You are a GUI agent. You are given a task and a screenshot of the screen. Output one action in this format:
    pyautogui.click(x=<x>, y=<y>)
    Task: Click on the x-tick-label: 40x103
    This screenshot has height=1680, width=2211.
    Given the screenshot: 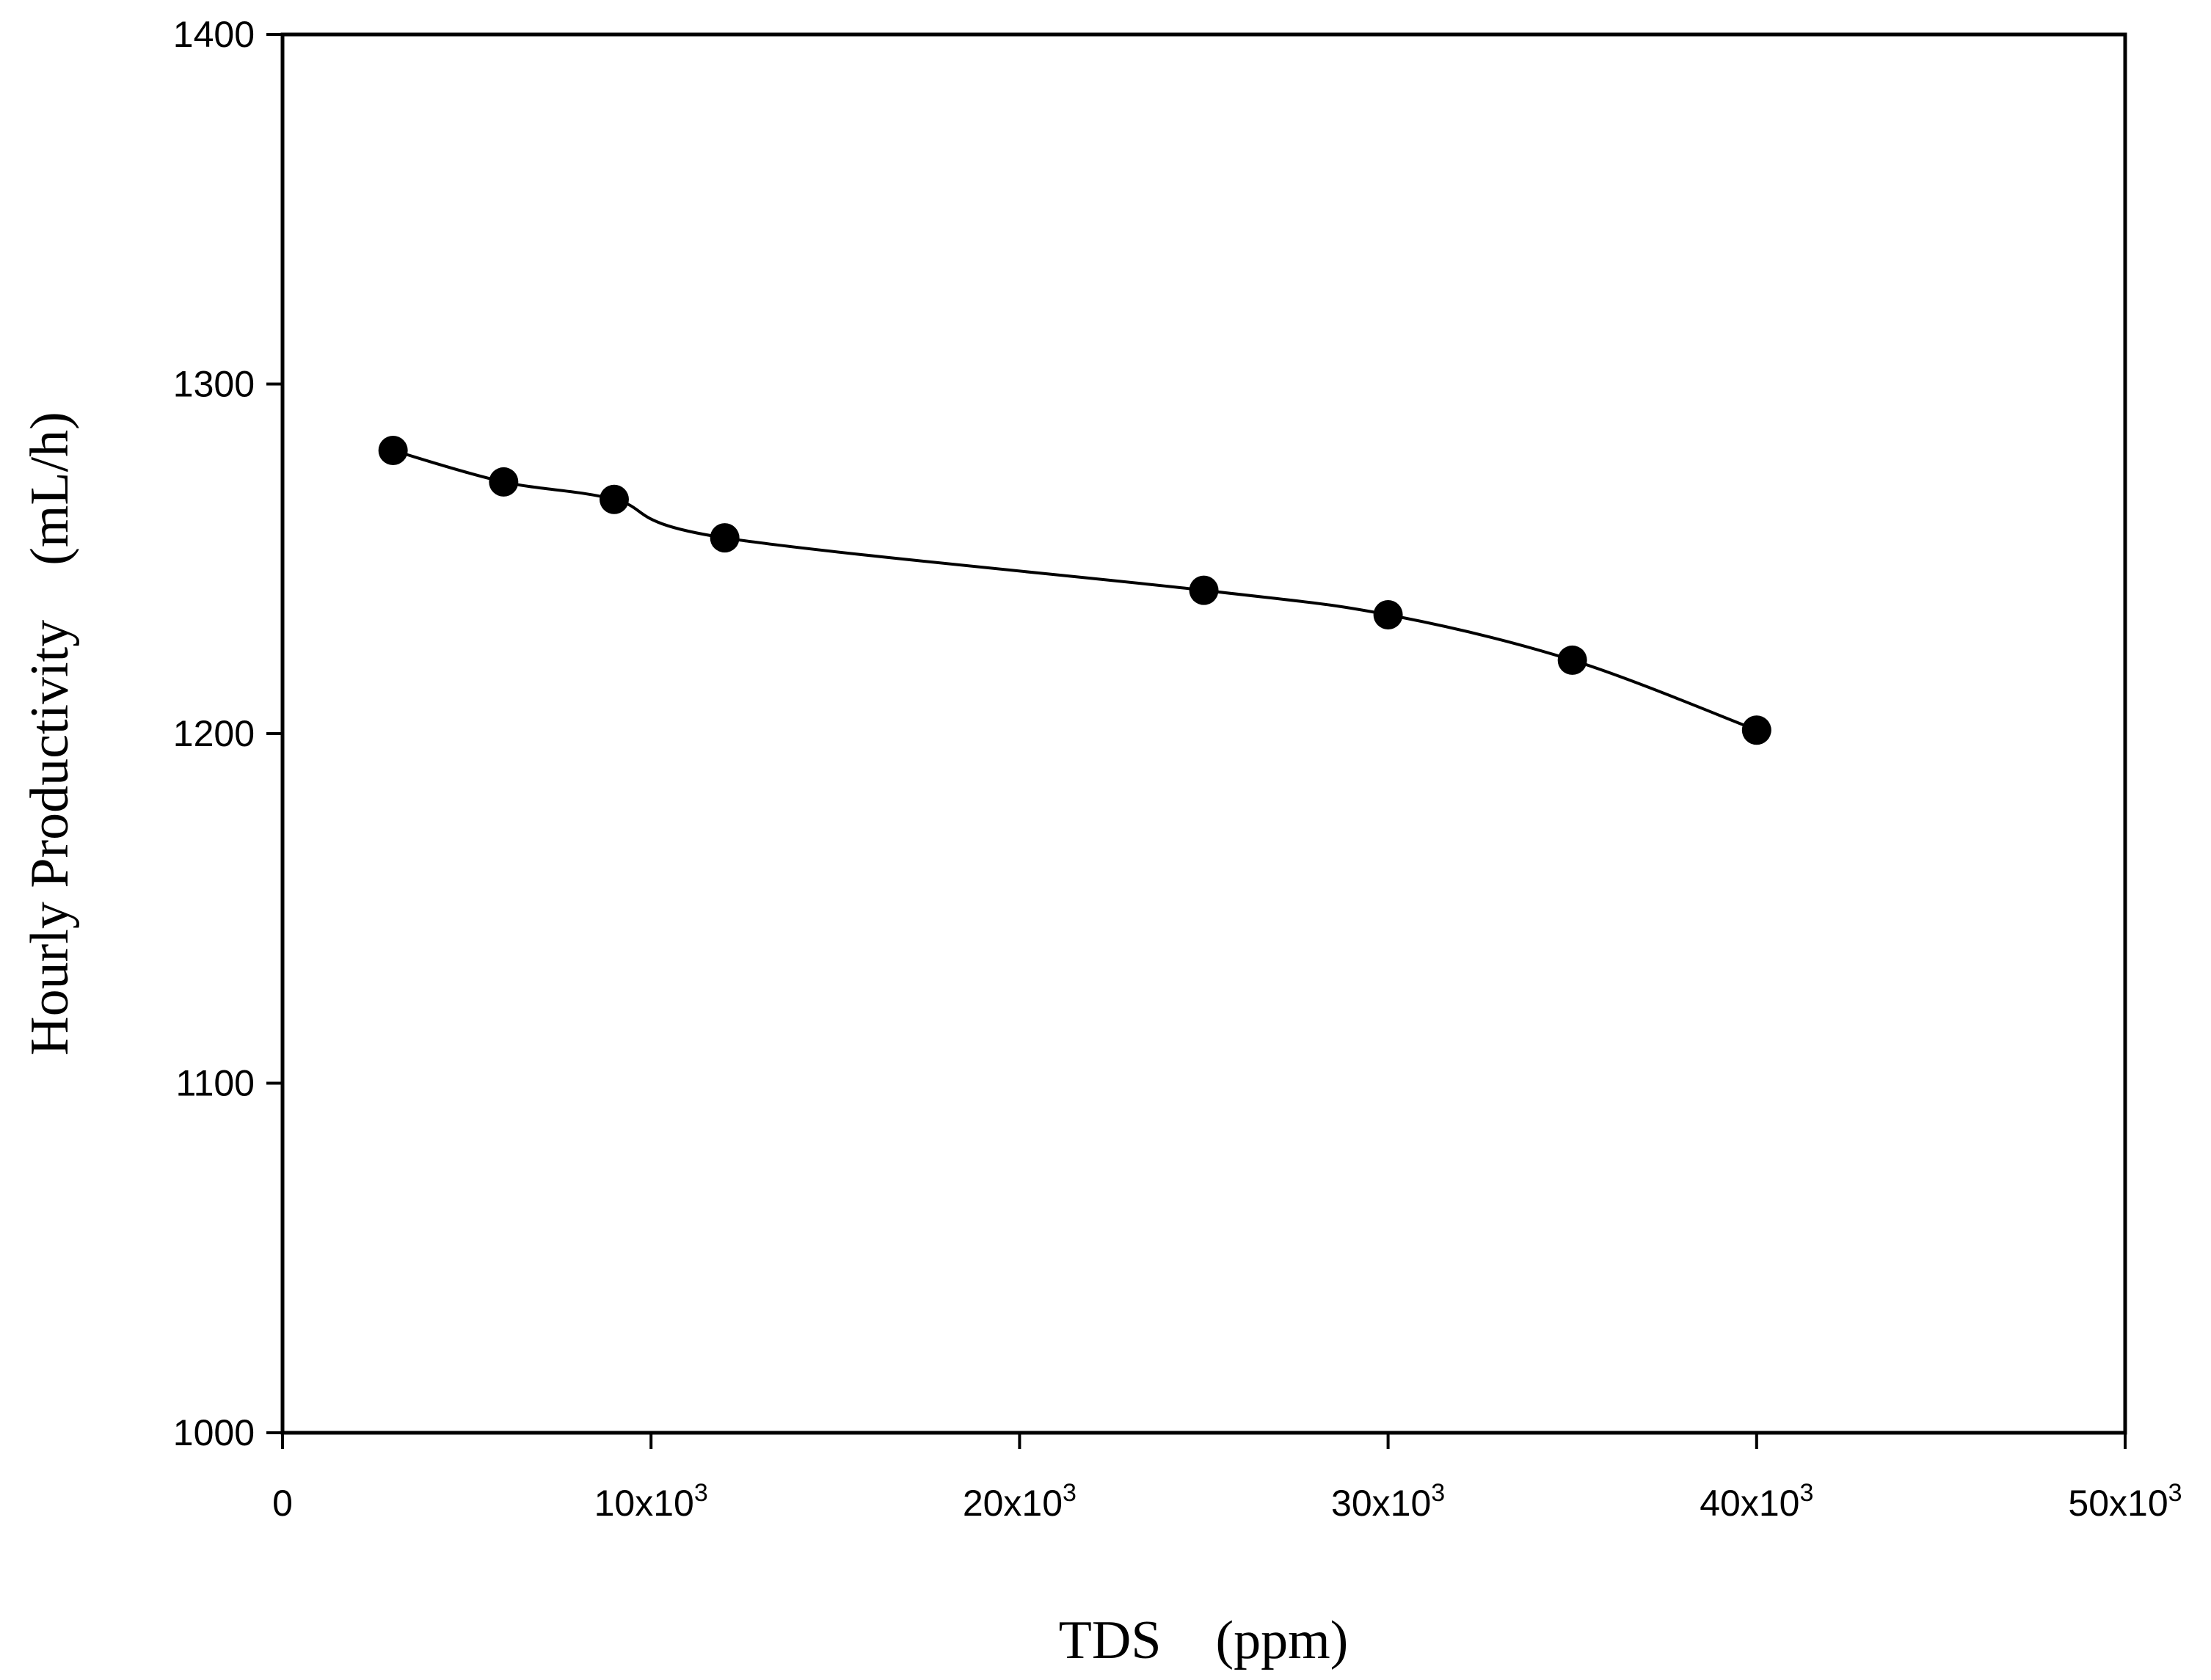 What is the action you would take?
    pyautogui.click(x=1757, y=1501)
    